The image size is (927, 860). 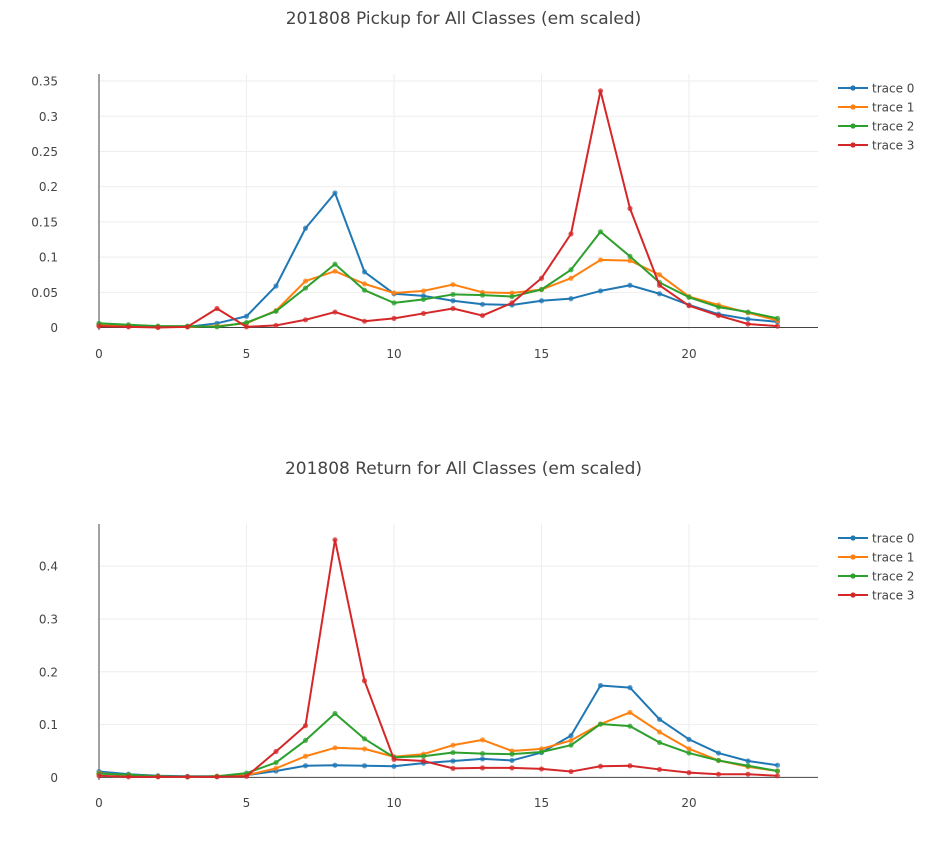 What do you see at coordinates (512, 768) in the screenshot?
I see `chart1-point-s3-x14` at bounding box center [512, 768].